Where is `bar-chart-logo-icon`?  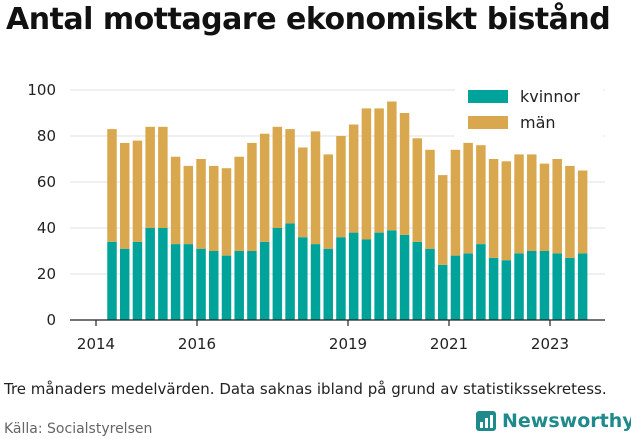
bar-chart-logo-icon is located at coordinates (486, 421).